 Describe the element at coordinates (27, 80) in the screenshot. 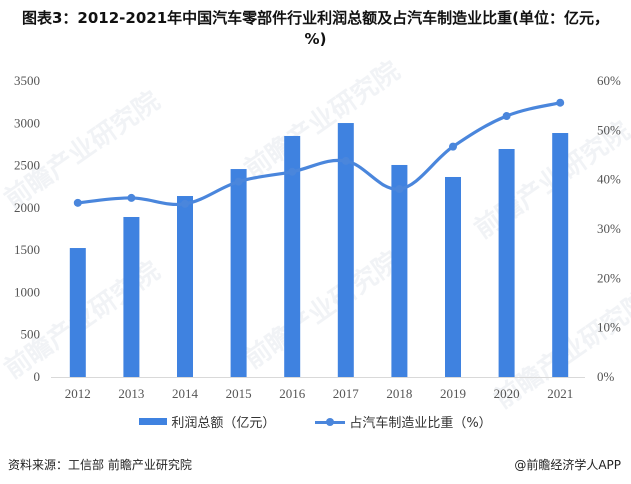

I see `y-tick-label: 3500` at that location.